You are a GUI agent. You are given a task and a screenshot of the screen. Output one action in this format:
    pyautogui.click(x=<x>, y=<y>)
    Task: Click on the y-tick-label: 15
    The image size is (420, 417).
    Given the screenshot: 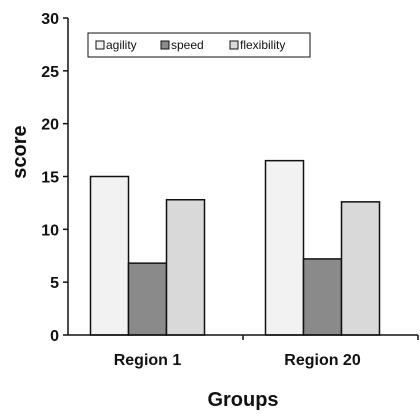 What is the action you would take?
    pyautogui.click(x=50, y=178)
    